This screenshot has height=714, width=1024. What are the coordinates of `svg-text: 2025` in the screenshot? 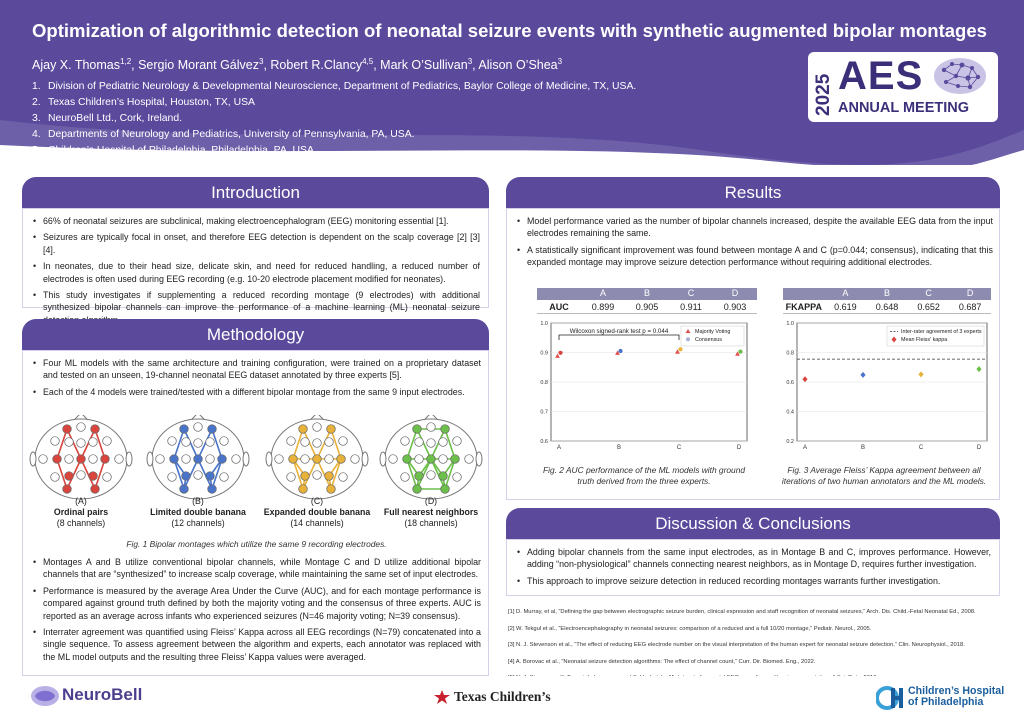 It's located at (823, 94).